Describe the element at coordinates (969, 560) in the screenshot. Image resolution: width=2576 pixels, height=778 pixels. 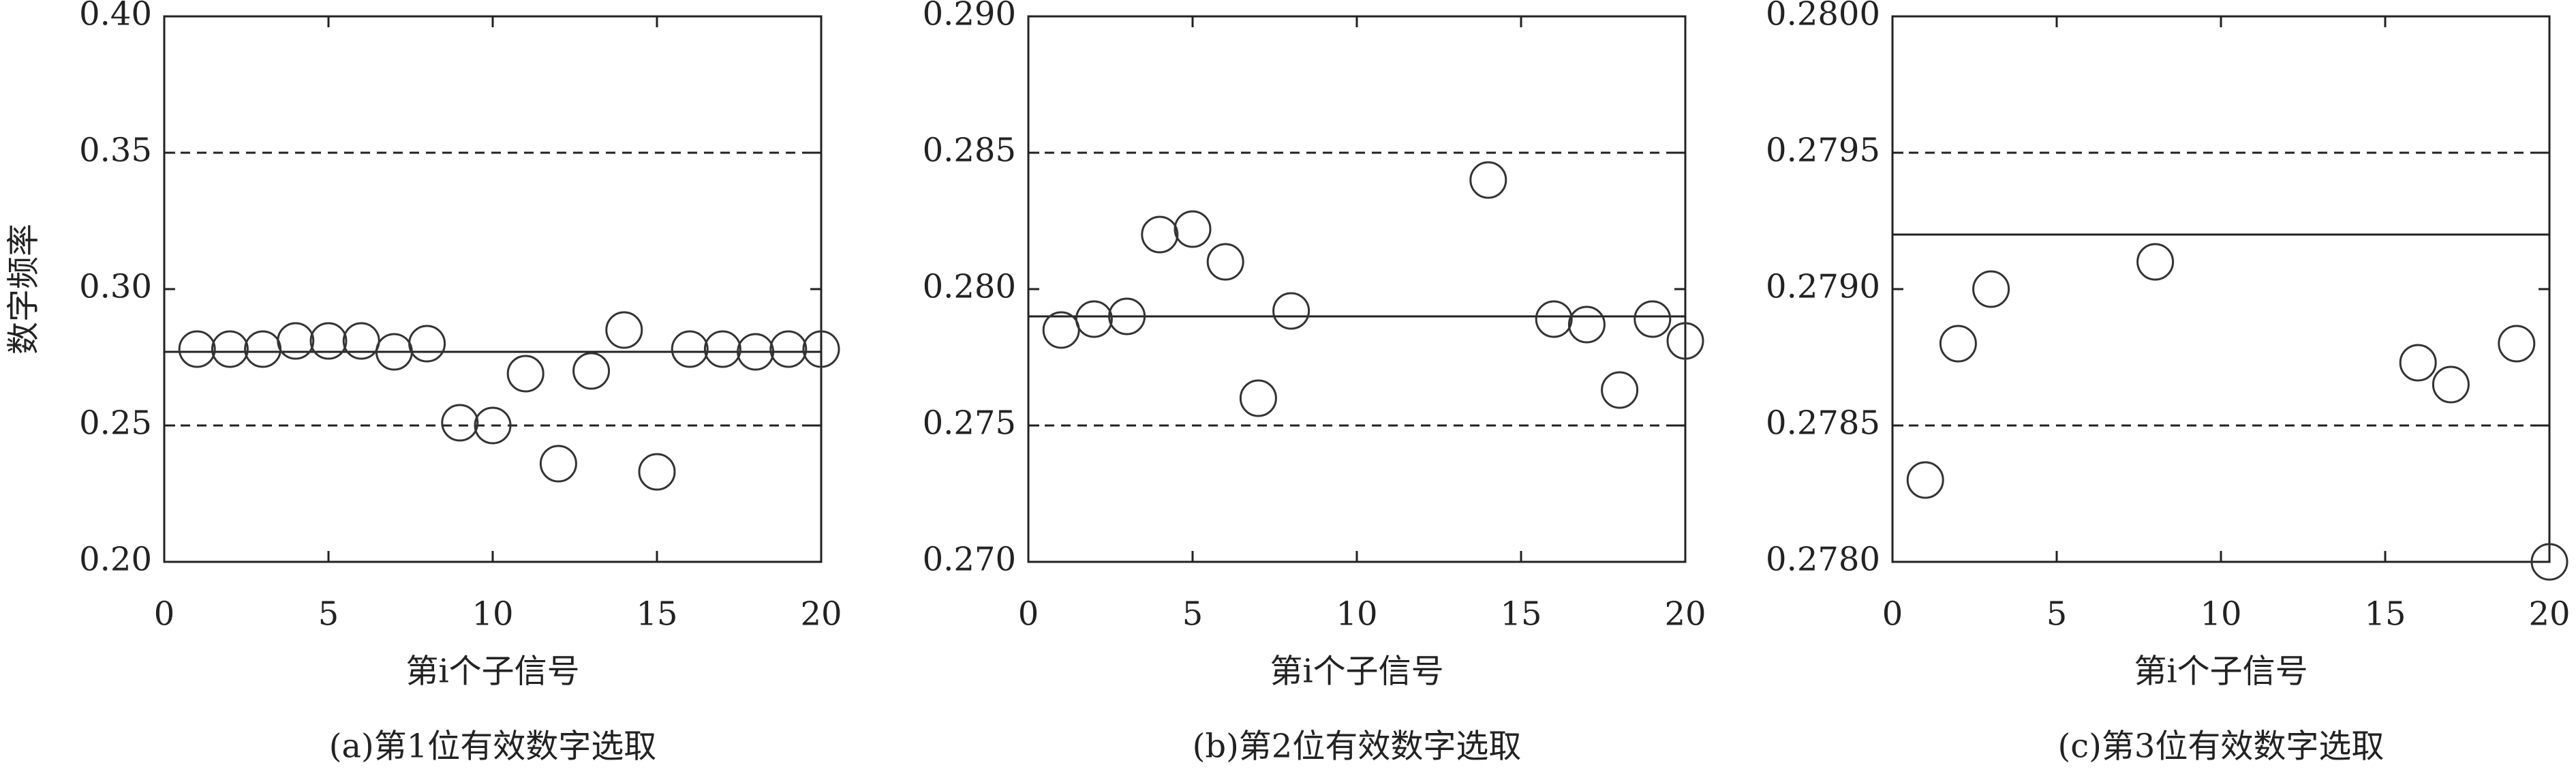
I see `y-tick-label: 0.270` at that location.